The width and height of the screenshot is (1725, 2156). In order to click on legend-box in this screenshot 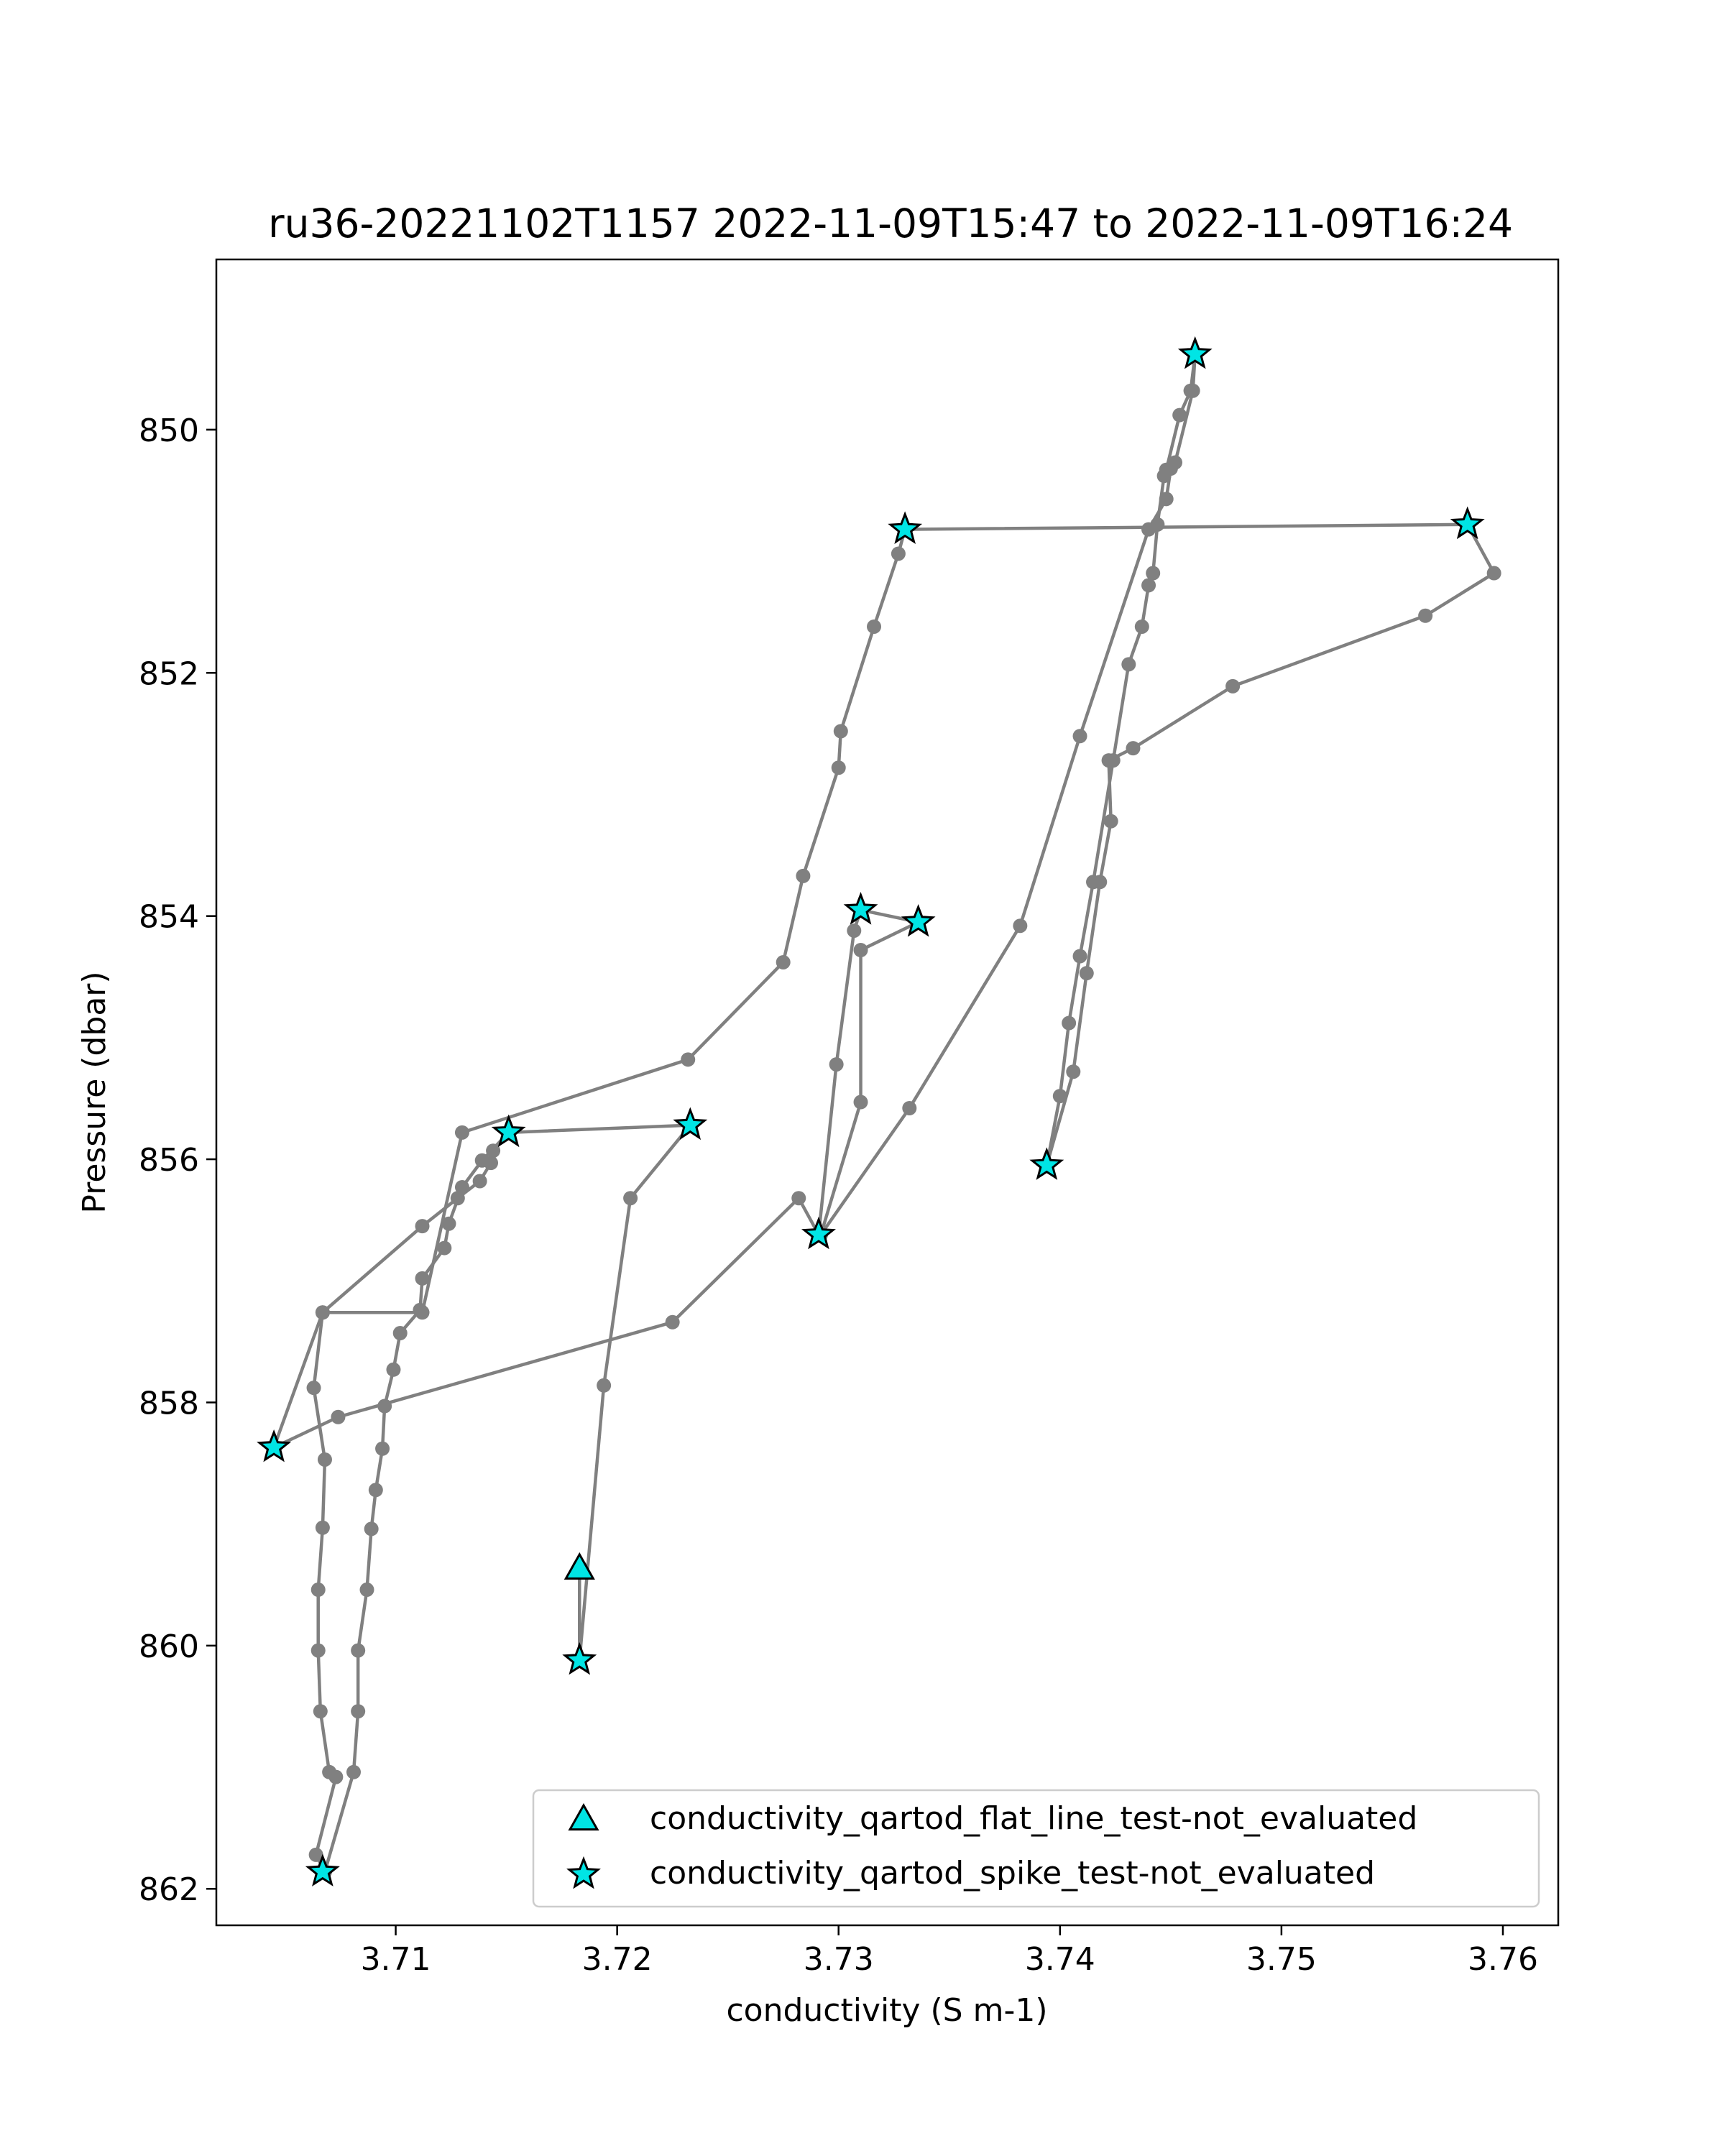, I will do `click(1036, 1848)`.